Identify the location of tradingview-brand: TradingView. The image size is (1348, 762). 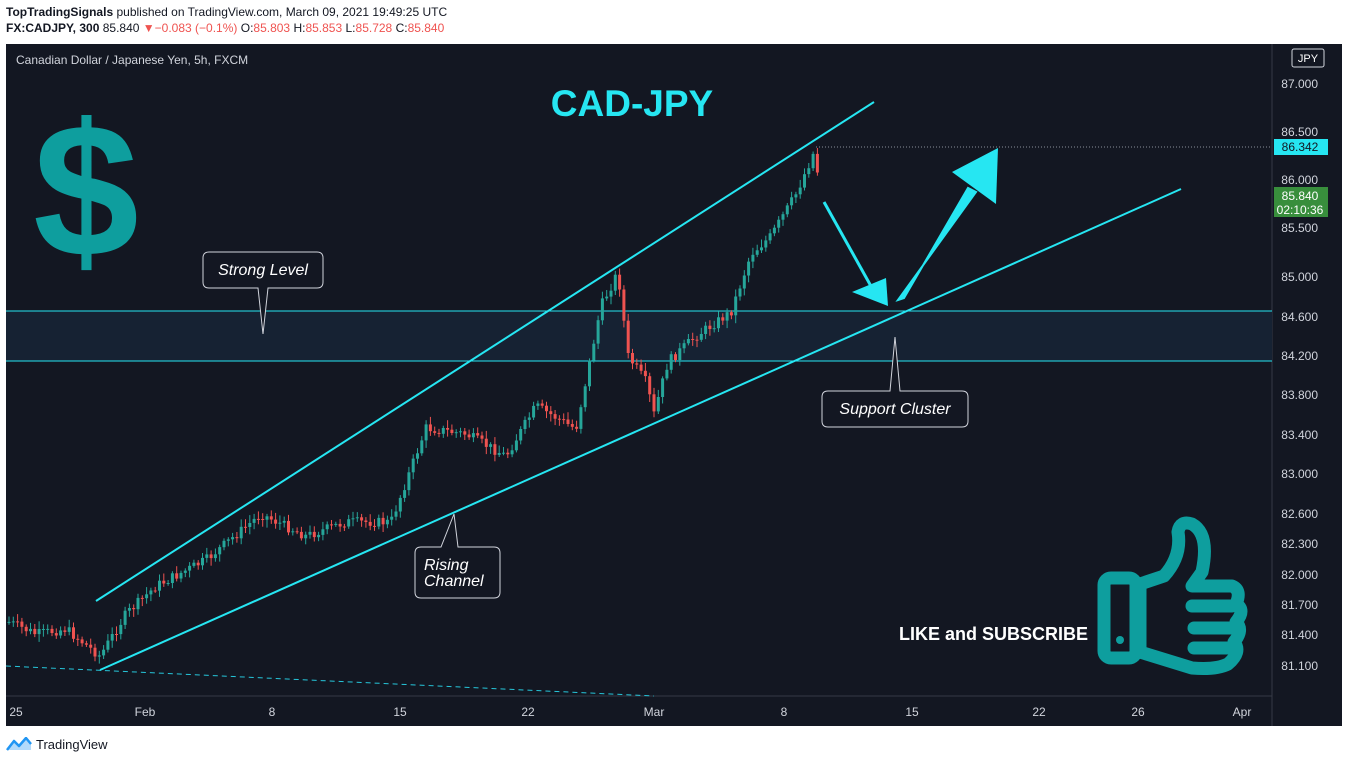
(72, 744).